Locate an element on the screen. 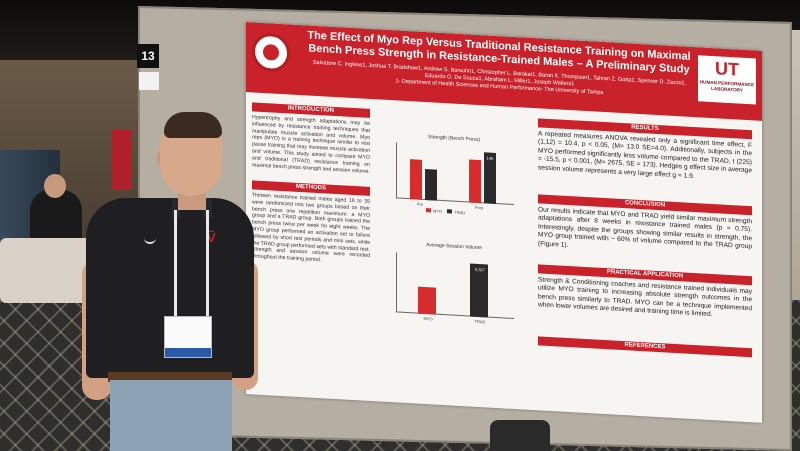 This screenshot has height=451, width=800. chart2-y-axis is located at coordinates (396, 282).